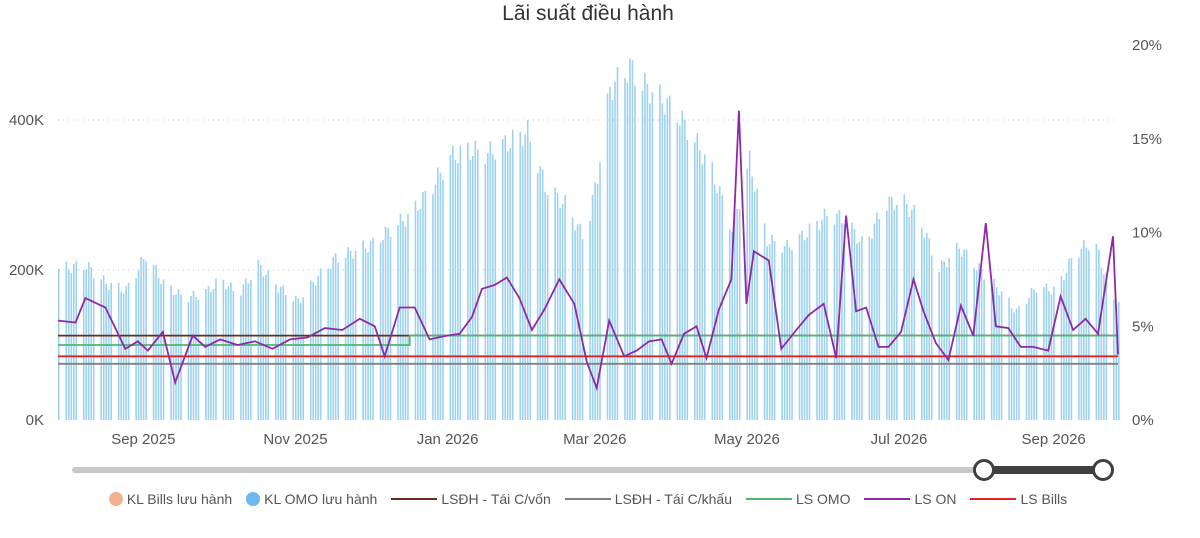 This screenshot has width=1200, height=538. What do you see at coordinates (984, 470) in the screenshot?
I see `range-slider-start-handle` at bounding box center [984, 470].